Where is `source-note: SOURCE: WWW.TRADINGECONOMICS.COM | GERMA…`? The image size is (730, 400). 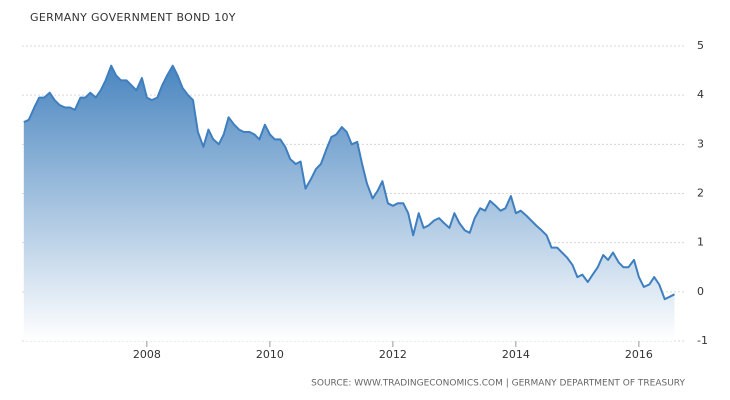 source-note: SOURCE: WWW.TRADINGECONOMICS.COM | GERMA… is located at coordinates (498, 384).